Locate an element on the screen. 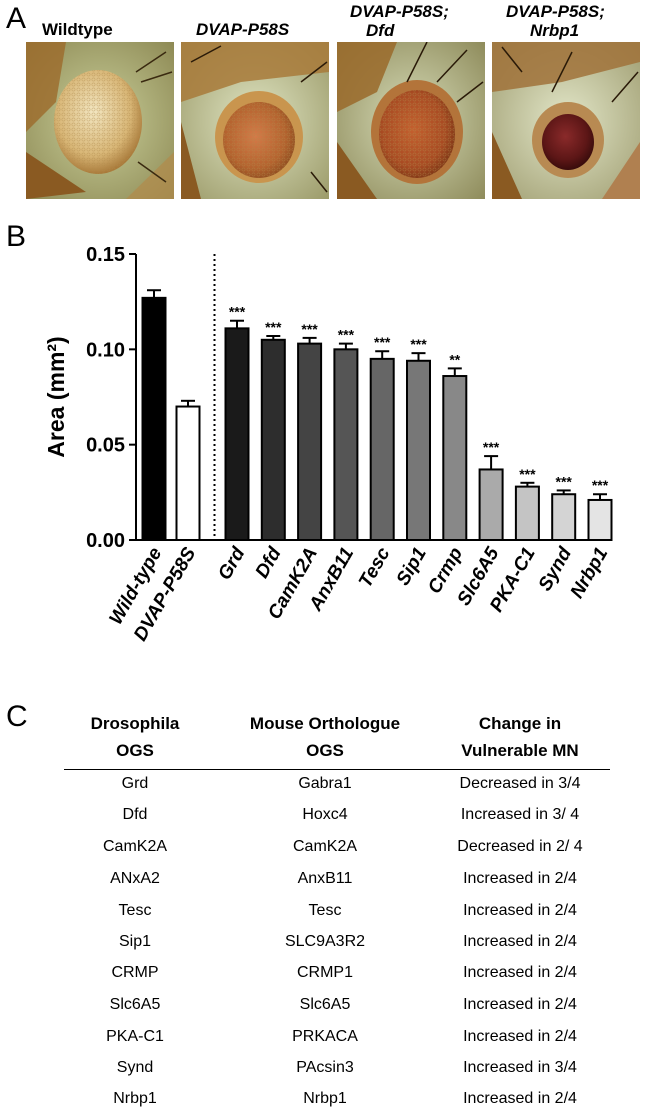 The width and height of the screenshot is (645, 1109). photo-label-dvap-dfd-line2: Dfd is located at coordinates (380, 30).